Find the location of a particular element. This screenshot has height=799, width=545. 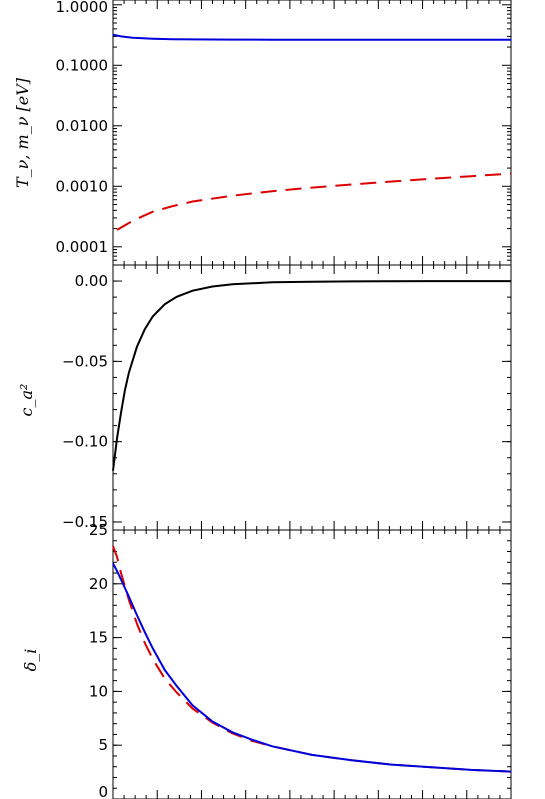

y-axis-label: δ_i is located at coordinates (30, 660).